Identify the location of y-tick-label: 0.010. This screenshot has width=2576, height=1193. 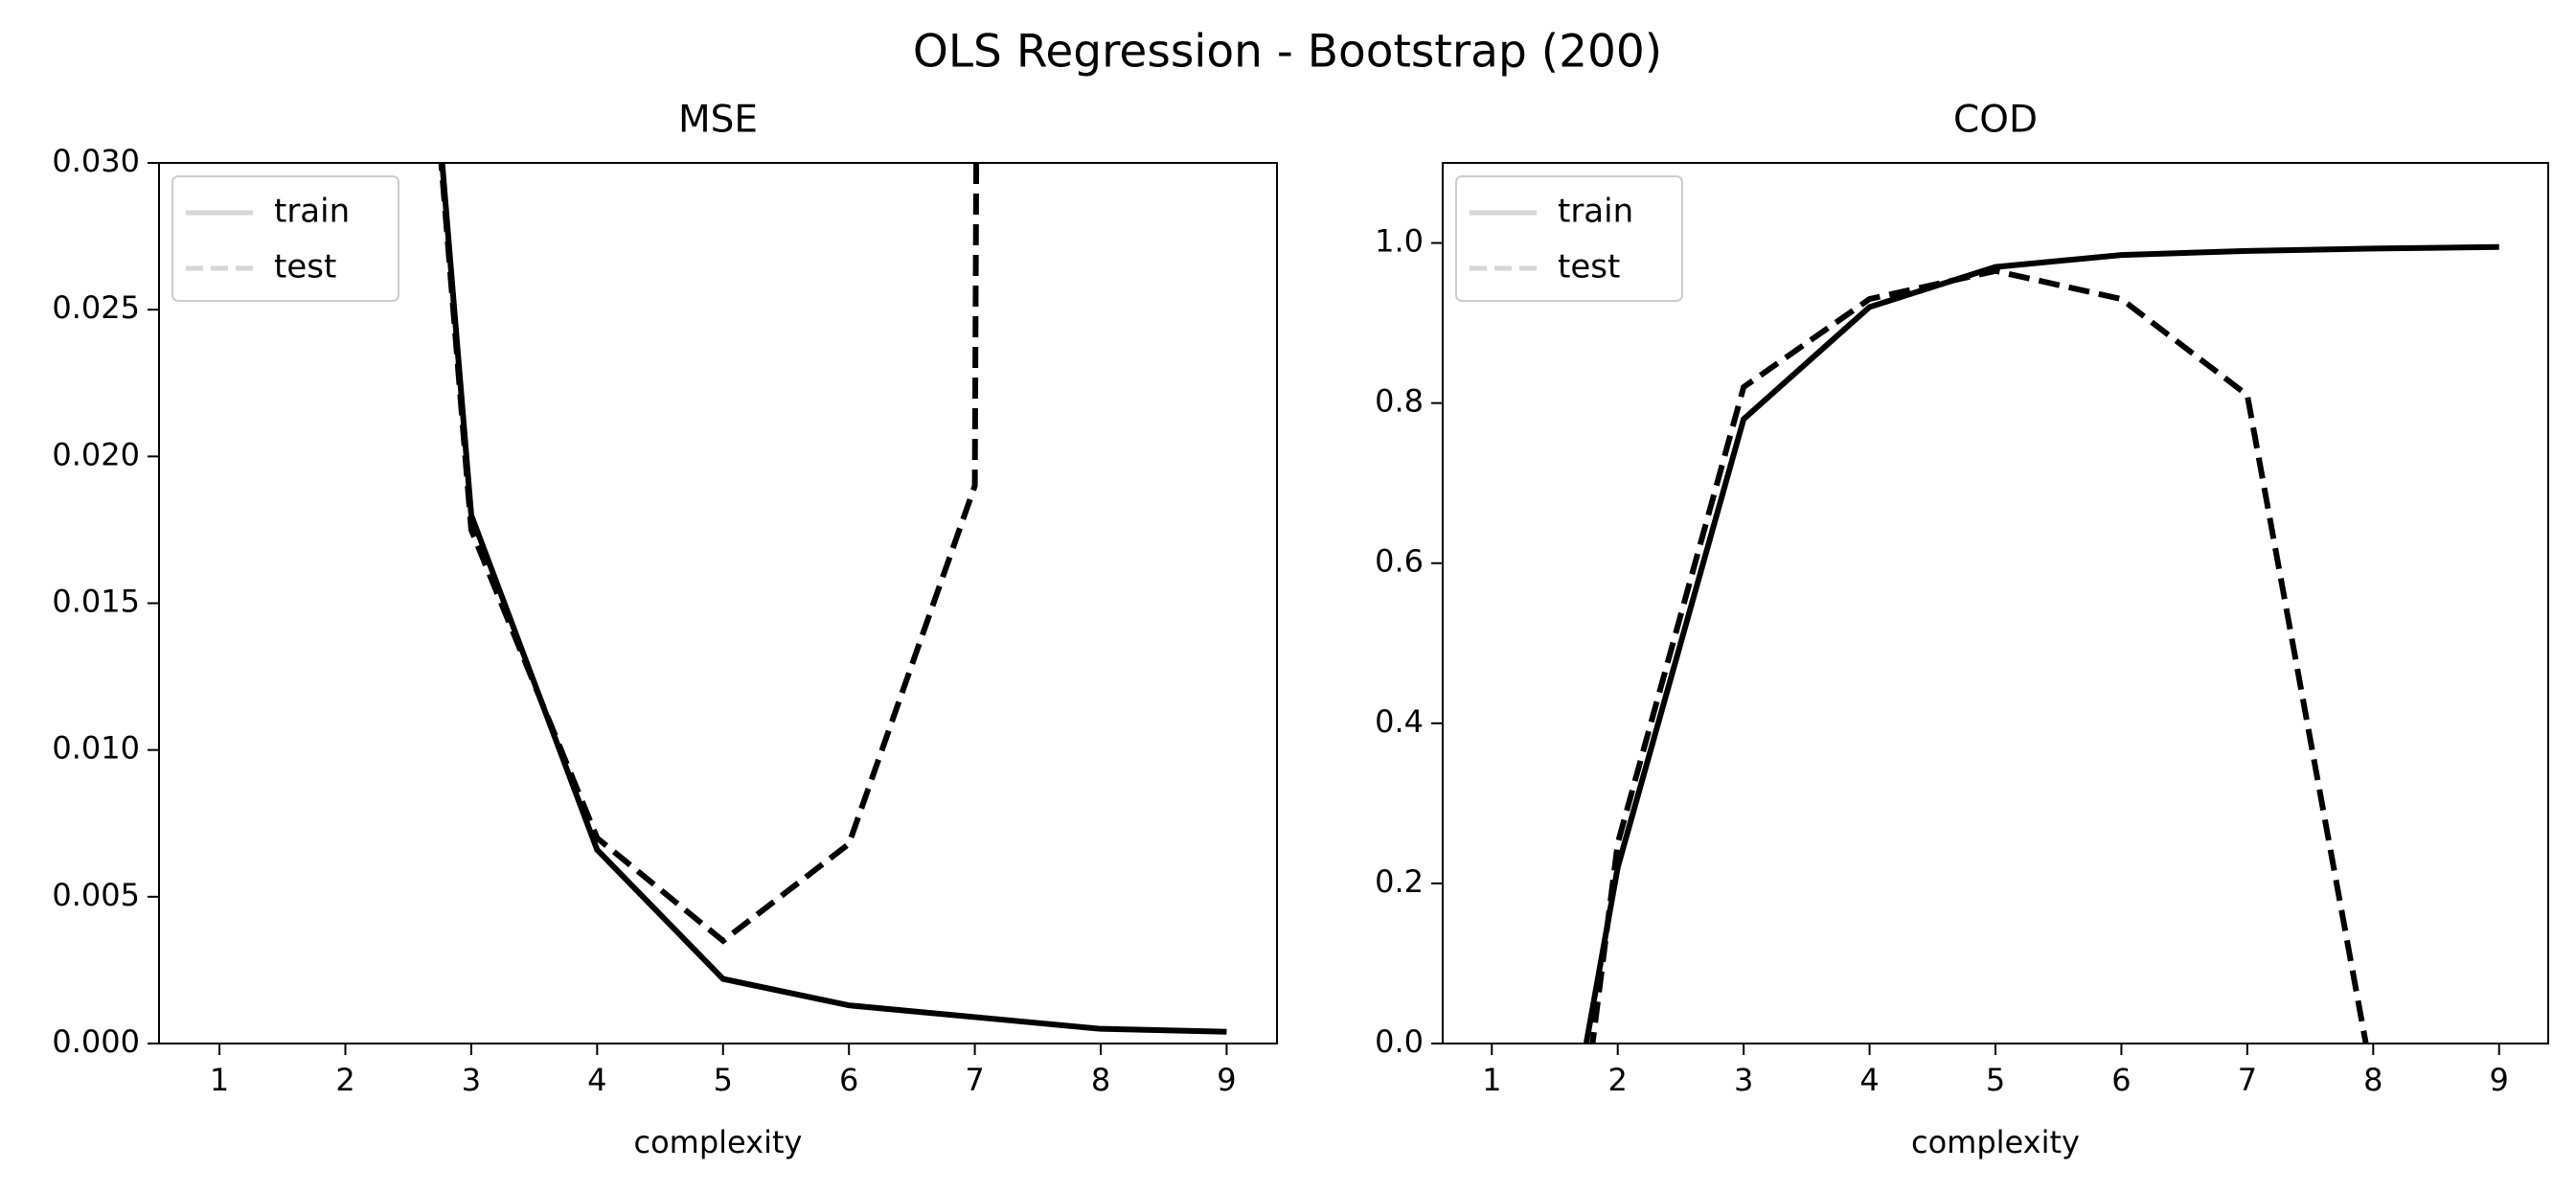
(96, 748).